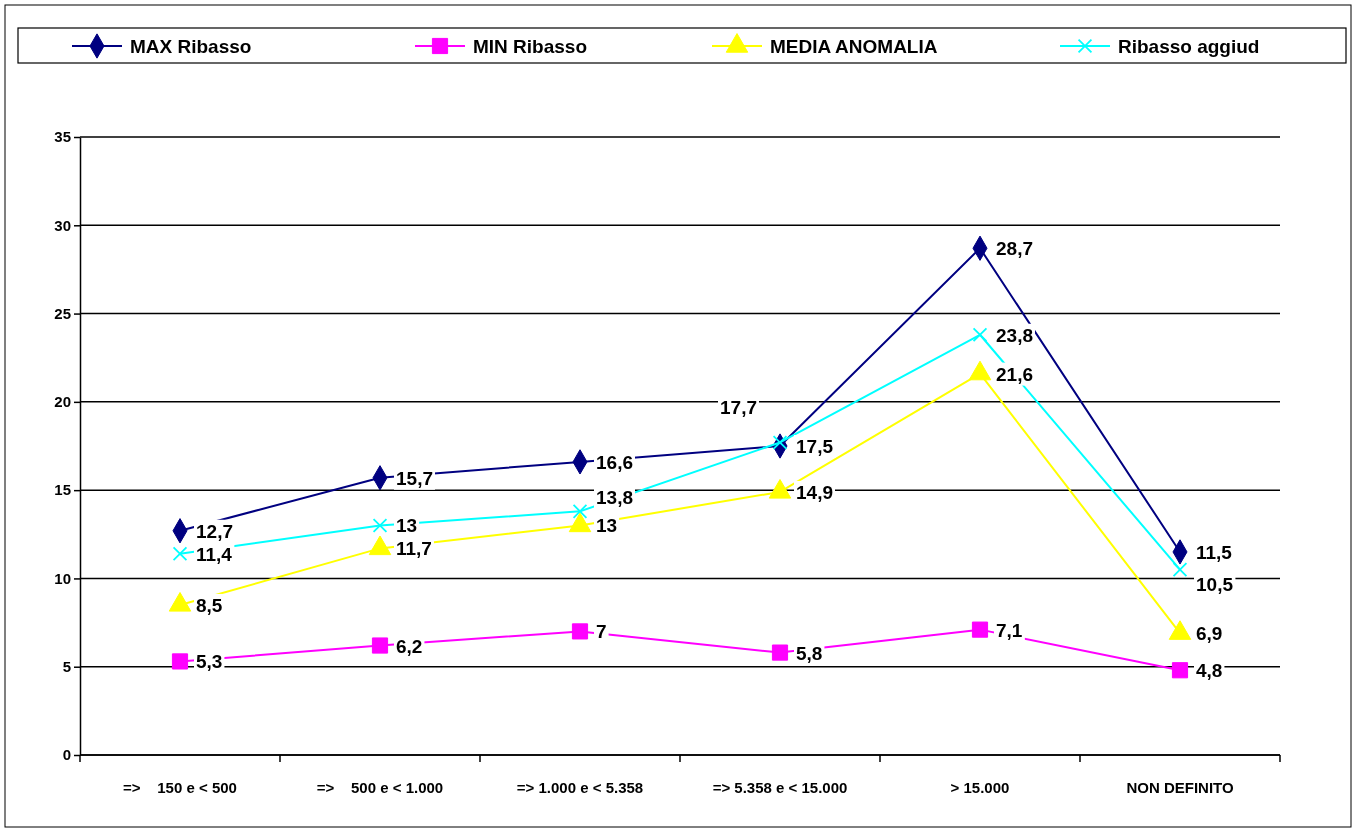 Image resolution: width=1356 pixels, height=832 pixels. Describe the element at coordinates (62, 490) in the screenshot. I see `y-tick-label: 15` at that location.